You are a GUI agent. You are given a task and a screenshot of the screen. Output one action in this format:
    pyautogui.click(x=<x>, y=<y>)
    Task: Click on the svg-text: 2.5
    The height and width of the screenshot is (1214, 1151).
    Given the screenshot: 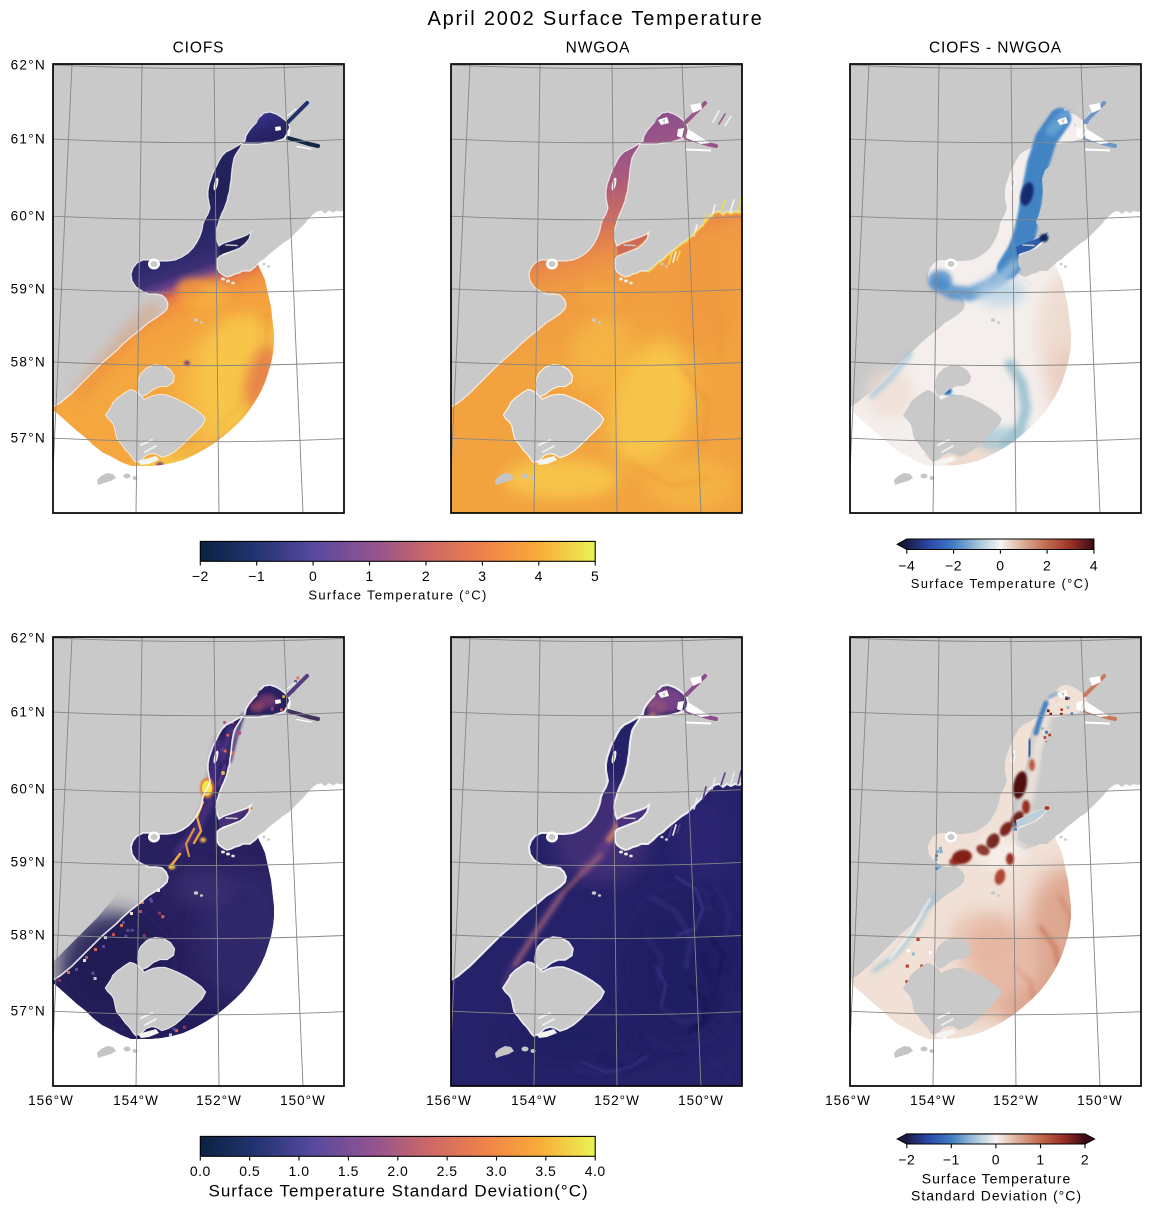 What is the action you would take?
    pyautogui.click(x=447, y=1171)
    